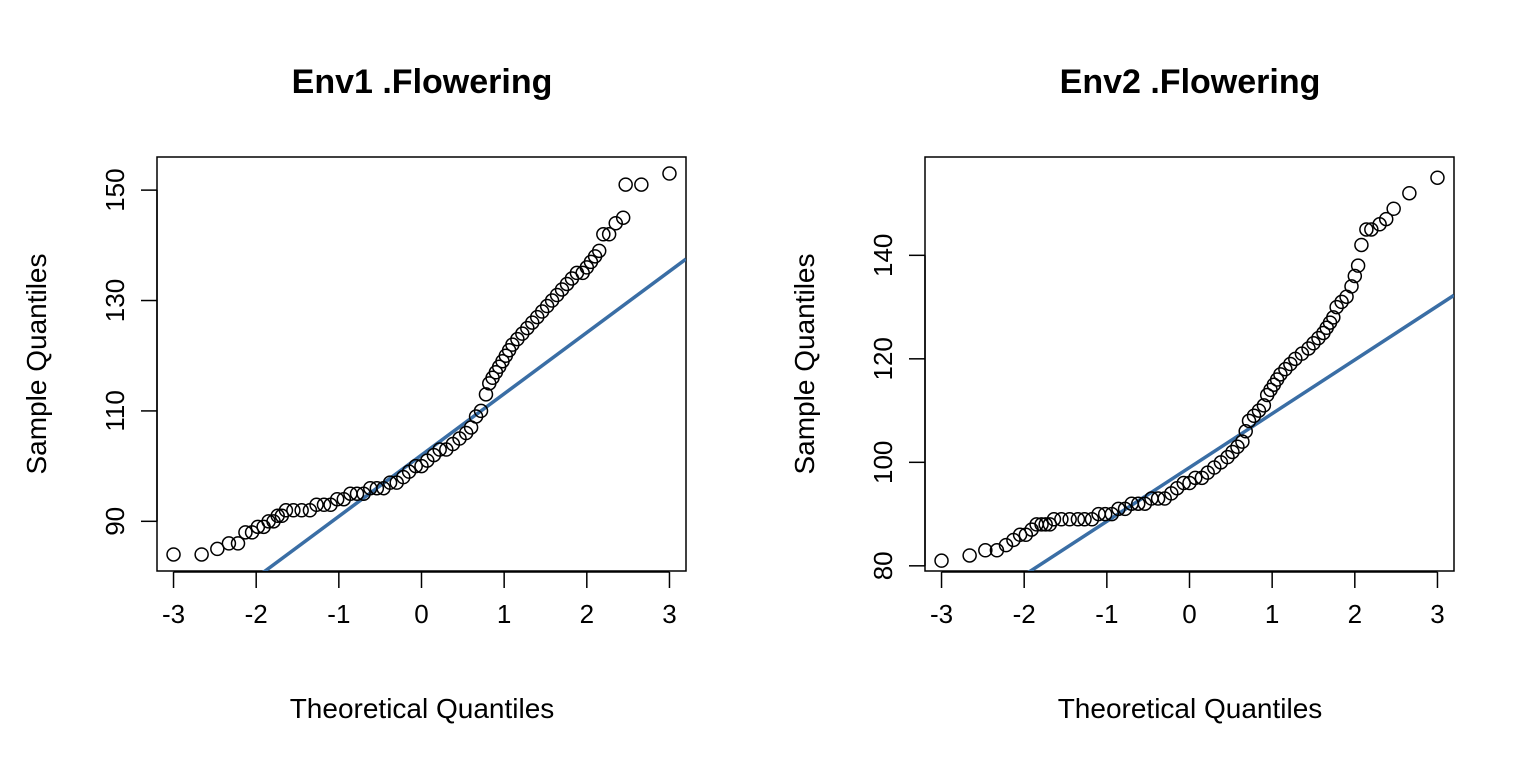 This screenshot has width=1536, height=768. What do you see at coordinates (1024, 614) in the screenshot?
I see `x-tick-label: -2` at bounding box center [1024, 614].